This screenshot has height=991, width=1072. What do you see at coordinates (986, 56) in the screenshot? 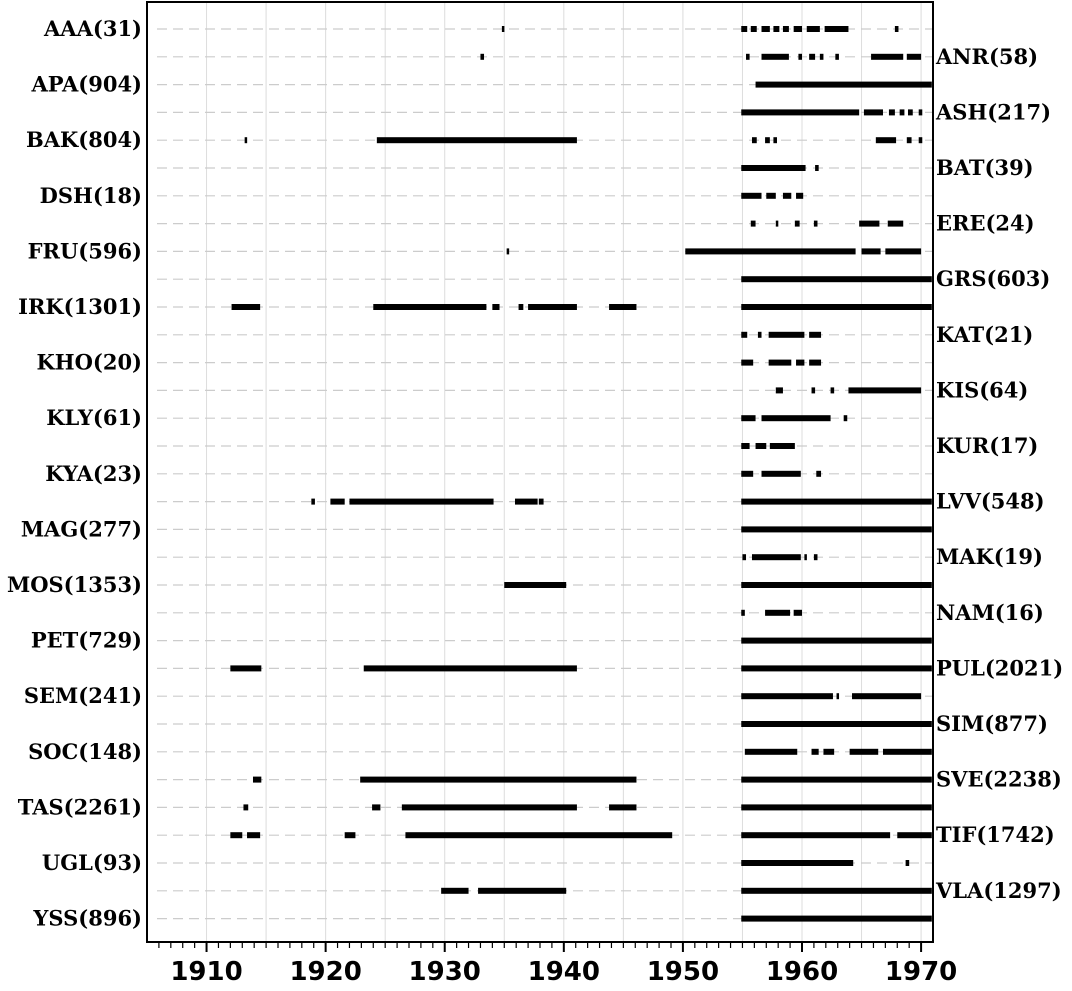
I see `station-label: ANR(58)` at bounding box center [986, 56].